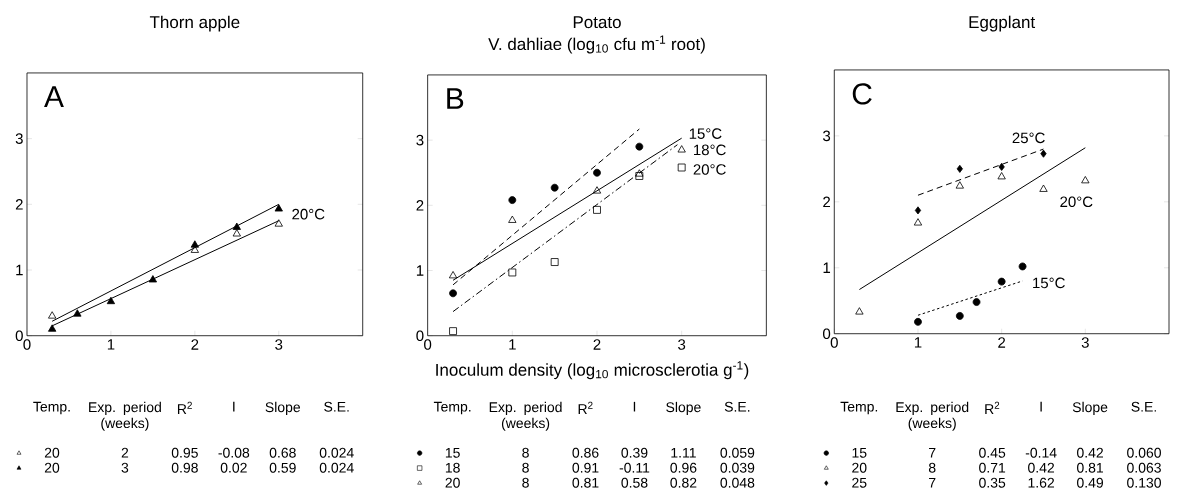 The width and height of the screenshot is (1183, 501). Describe the element at coordinates (54, 97) in the screenshot. I see `annotation: A` at that location.